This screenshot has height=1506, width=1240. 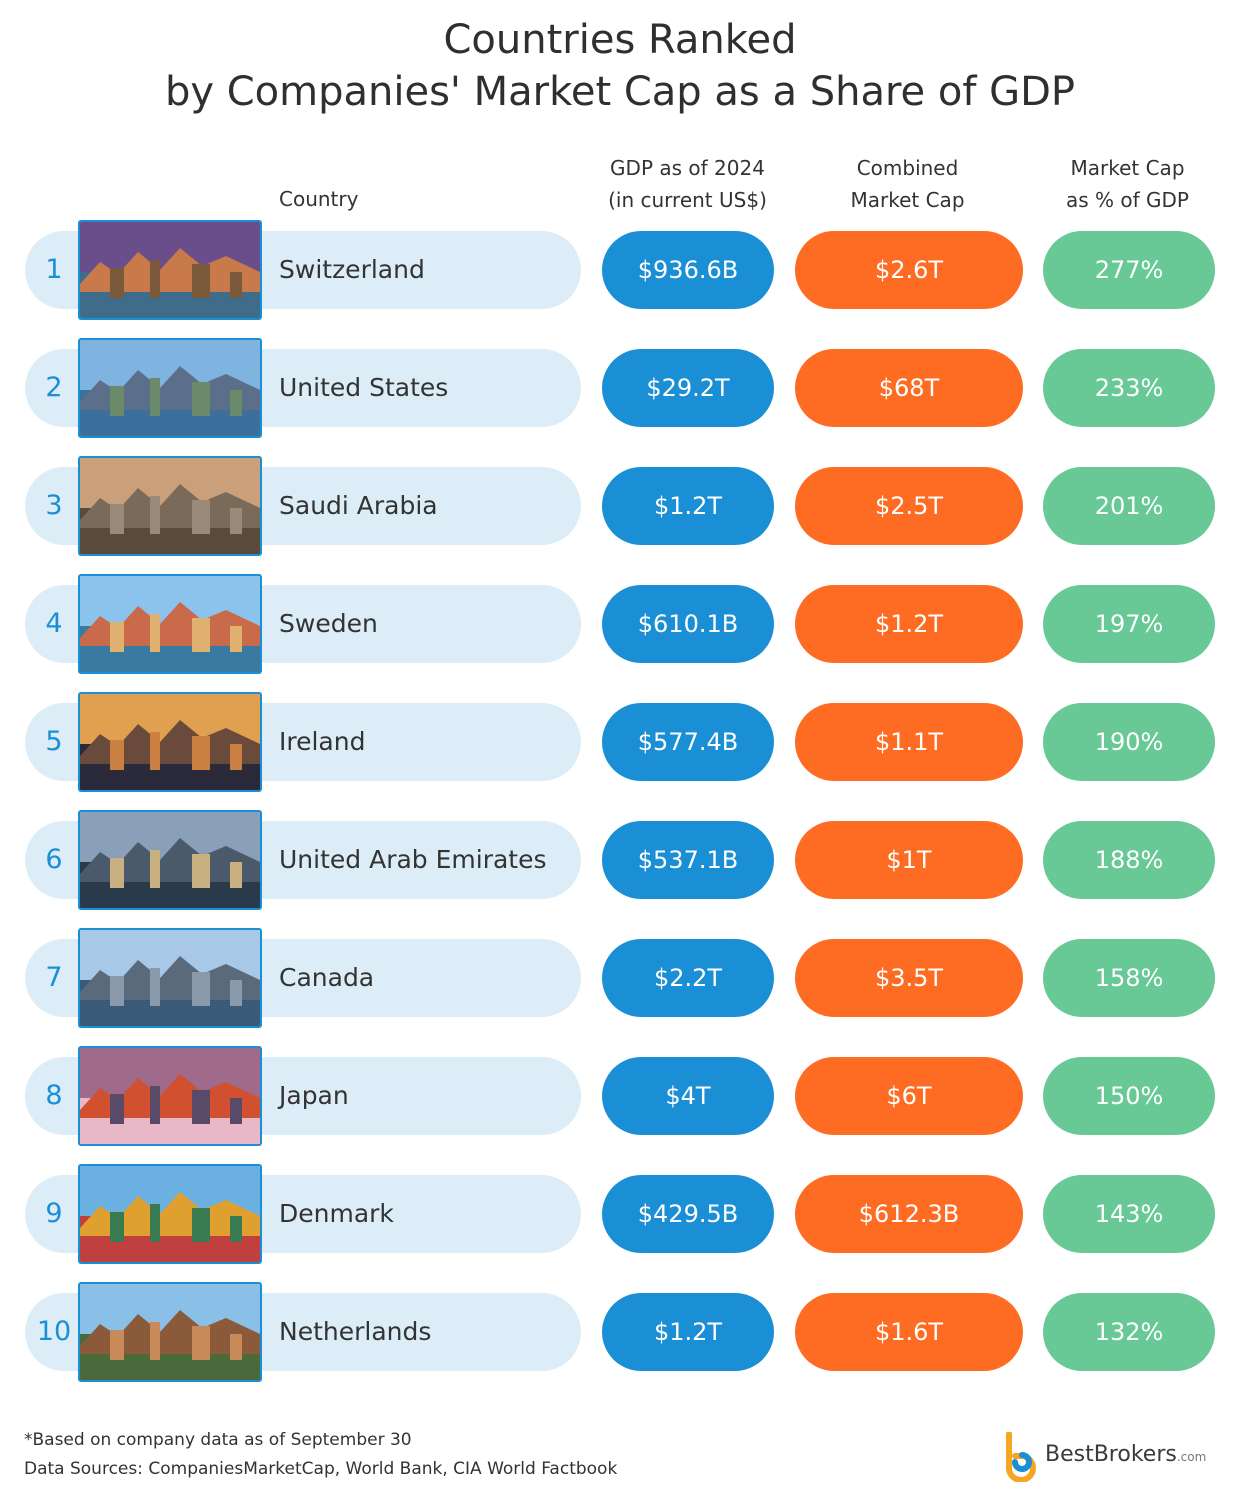 What do you see at coordinates (688, 1096) in the screenshot?
I see `gdp-value: $4T` at bounding box center [688, 1096].